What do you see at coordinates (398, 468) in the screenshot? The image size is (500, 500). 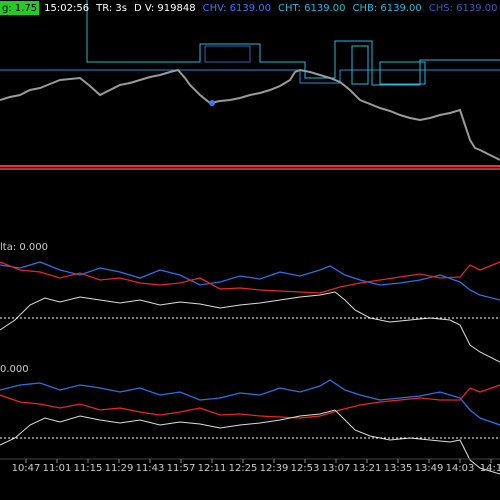 I see `time-label: 13:35` at bounding box center [398, 468].